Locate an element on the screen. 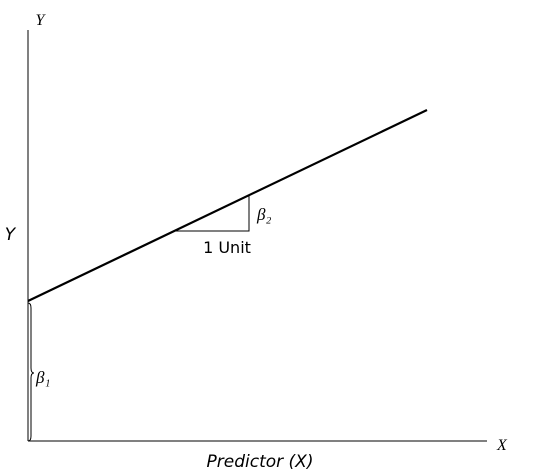  x-title: Predictor (X) is located at coordinates (260, 462).